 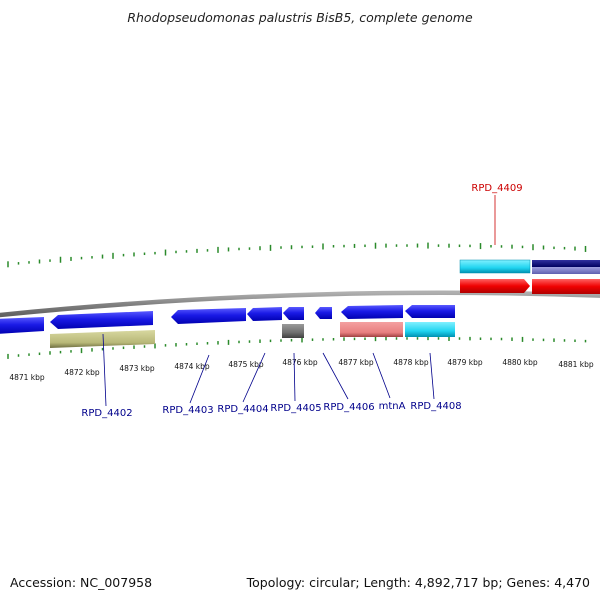 I want to click on gene-cyan-upper, so click(x=495, y=266).